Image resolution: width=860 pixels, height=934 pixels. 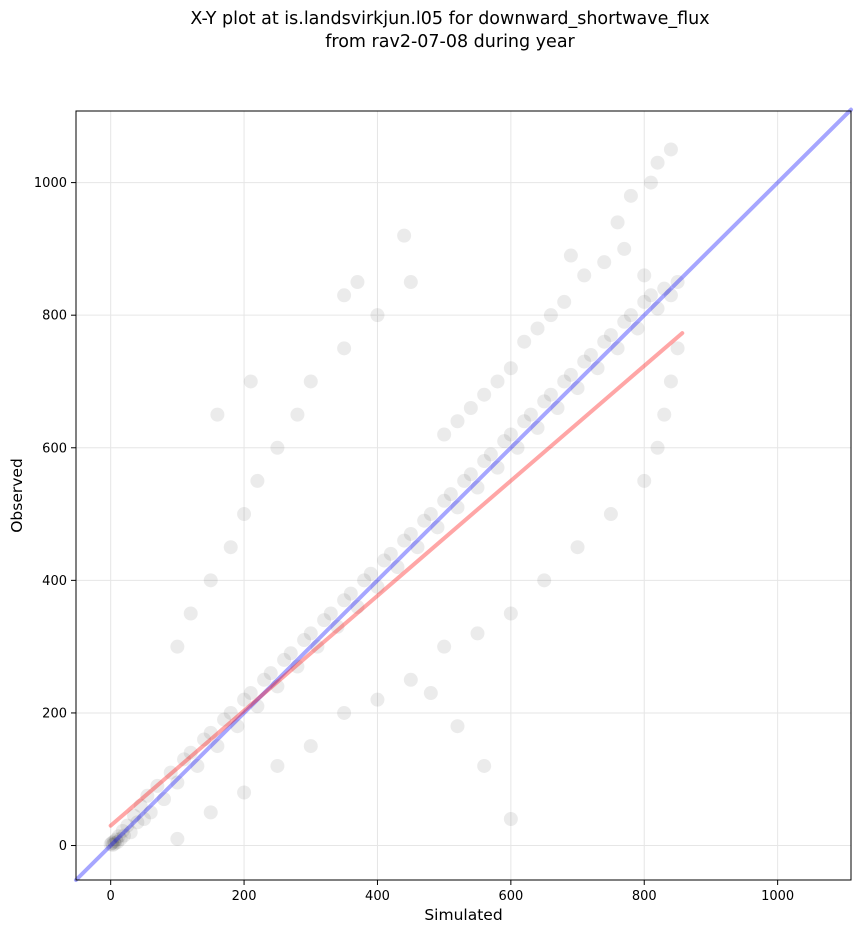 I want to click on x-tick-label: 1000, so click(x=777, y=896).